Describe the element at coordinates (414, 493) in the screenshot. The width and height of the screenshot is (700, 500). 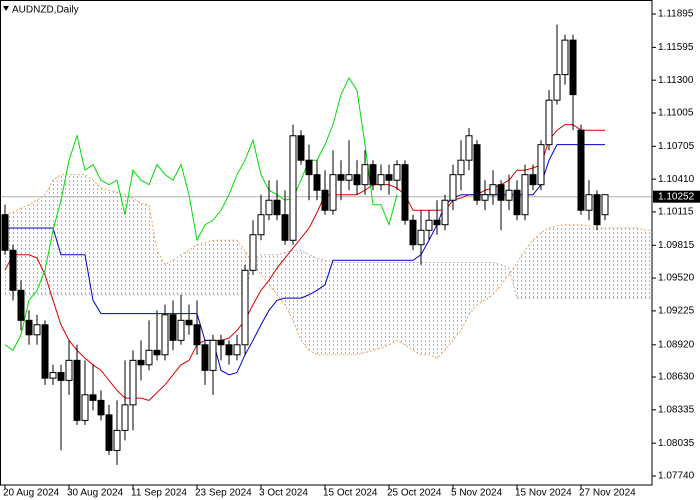
I see `x-tick-label: 25 Oct 2024` at that location.